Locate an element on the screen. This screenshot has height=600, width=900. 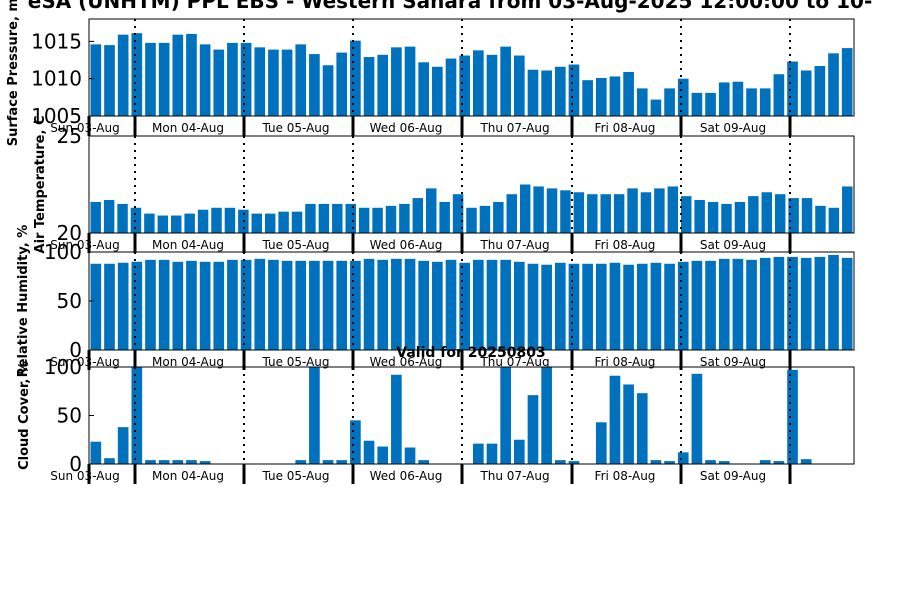
valid-date-label: Valid for 20250803 is located at coordinates (471, 353).